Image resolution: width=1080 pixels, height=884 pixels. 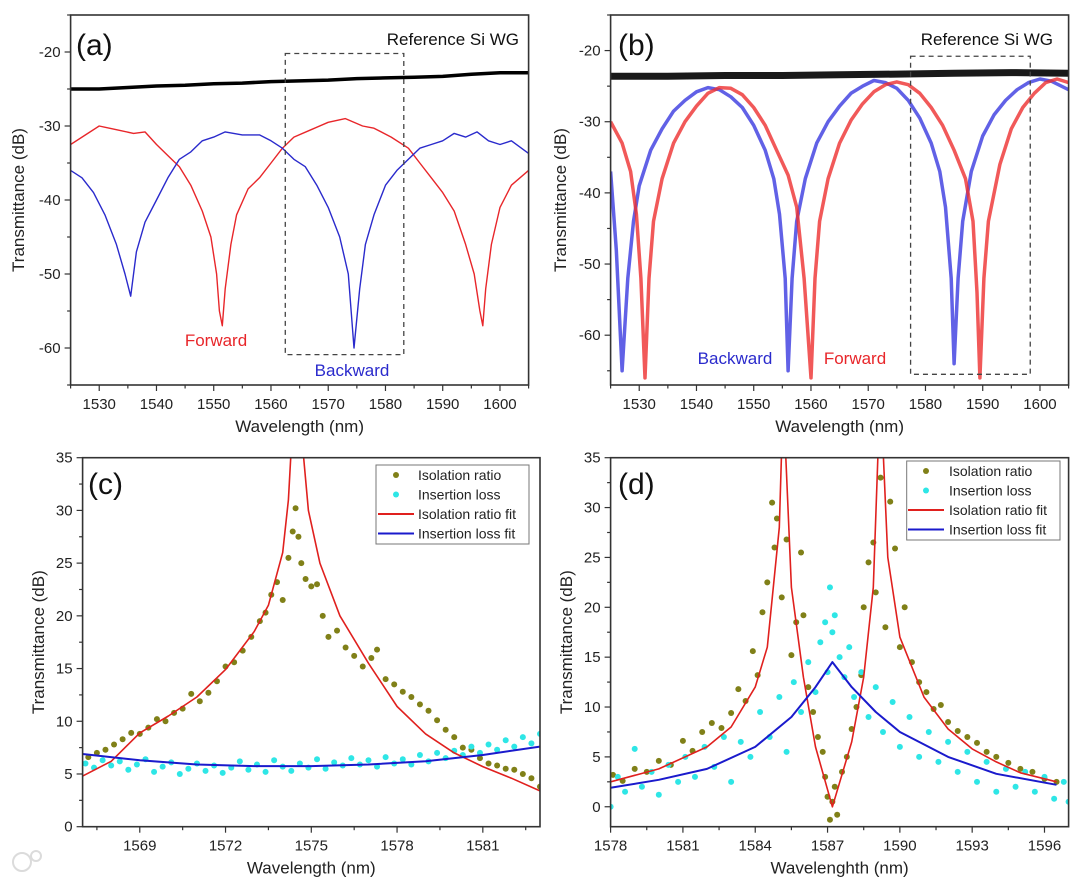 What do you see at coordinates (639, 404) in the screenshot?
I see `x-tick-label: 1530` at bounding box center [639, 404].